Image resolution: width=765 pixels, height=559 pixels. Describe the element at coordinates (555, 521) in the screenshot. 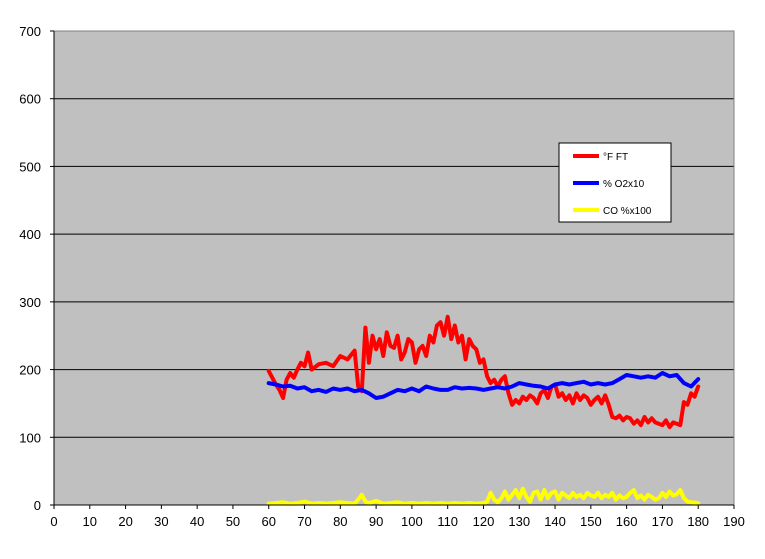

I see `x-tick-label: 140` at that location.